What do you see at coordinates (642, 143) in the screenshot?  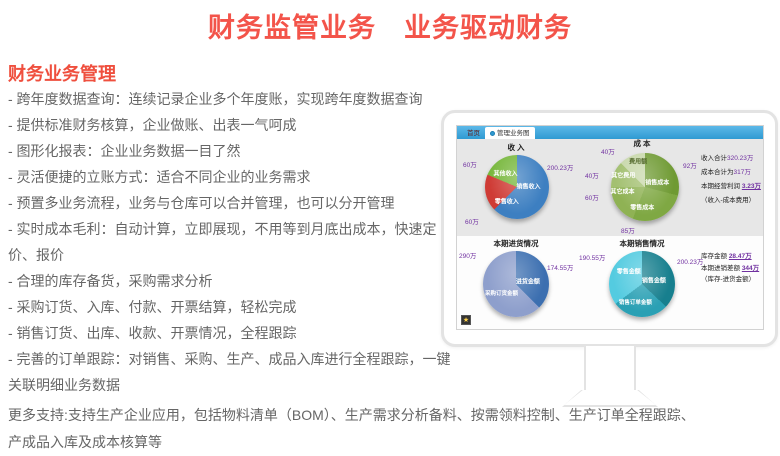 I see `chart-title: 成 本` at bounding box center [642, 143].